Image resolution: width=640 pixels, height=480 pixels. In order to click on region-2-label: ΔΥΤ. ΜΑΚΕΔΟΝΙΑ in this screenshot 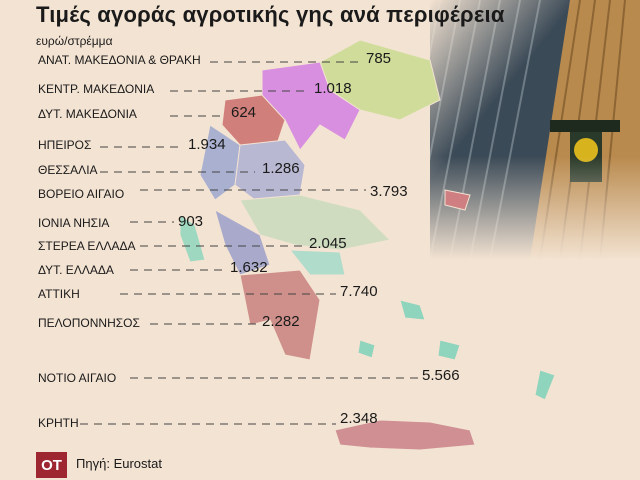, I will do `click(87, 114)`.